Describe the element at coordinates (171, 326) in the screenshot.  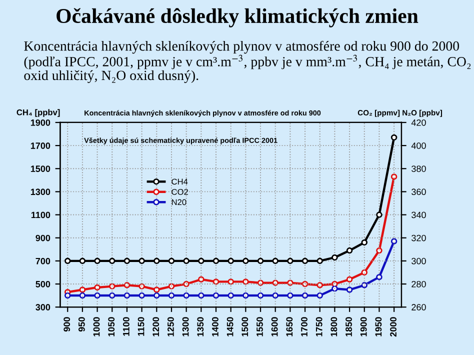
I see `x-tick-label: 1250` at that location.